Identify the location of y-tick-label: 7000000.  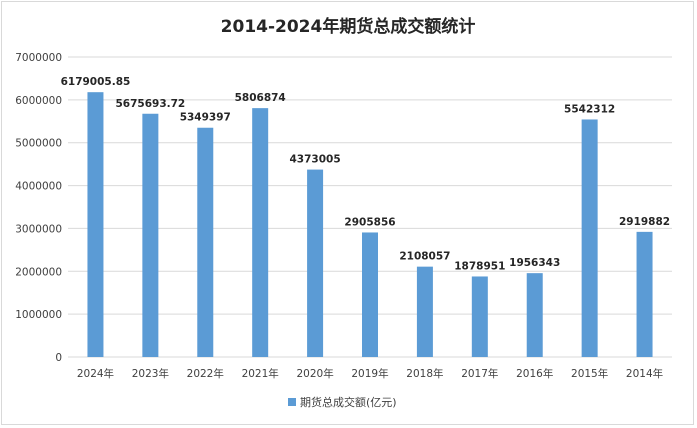
(38, 58).